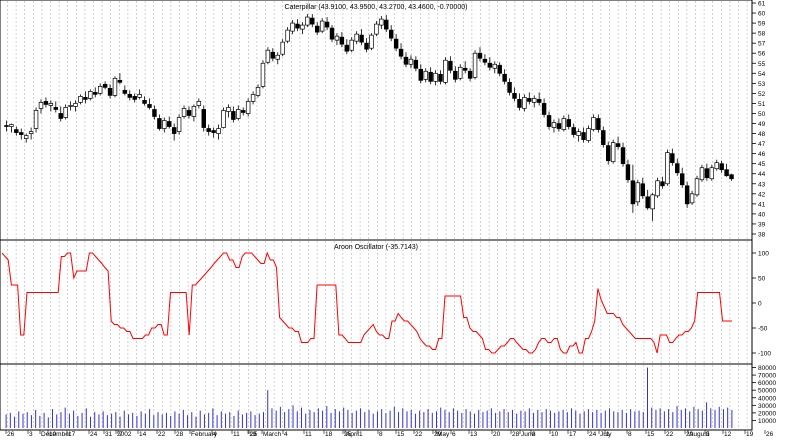  What do you see at coordinates (708, 434) in the screenshot?
I see `x-tick-label: 5` at bounding box center [708, 434].